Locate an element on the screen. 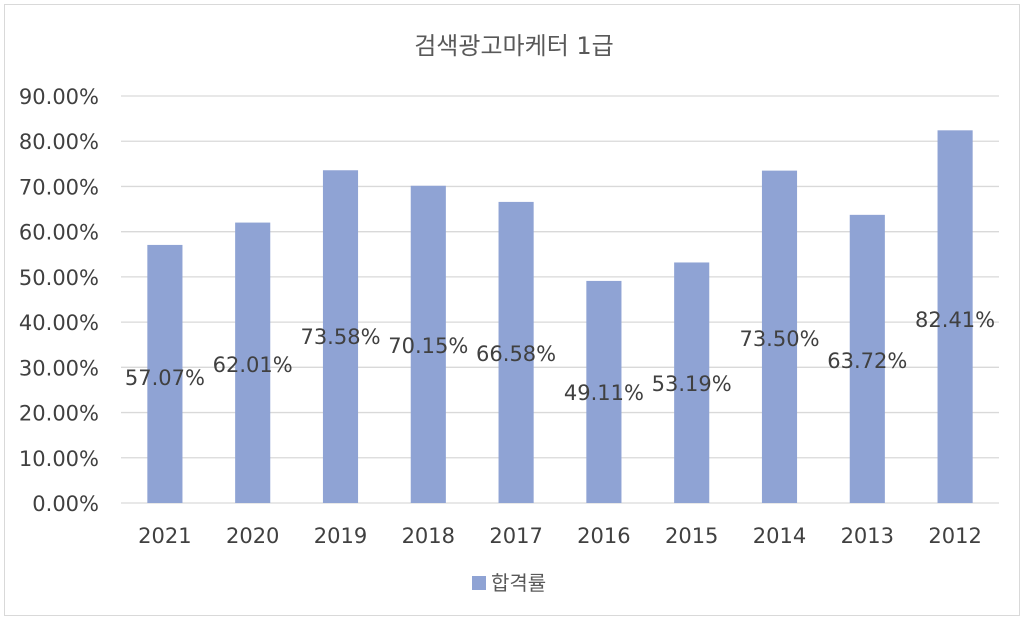 The image size is (1029, 626). data-label: 73.58% is located at coordinates (340, 337).